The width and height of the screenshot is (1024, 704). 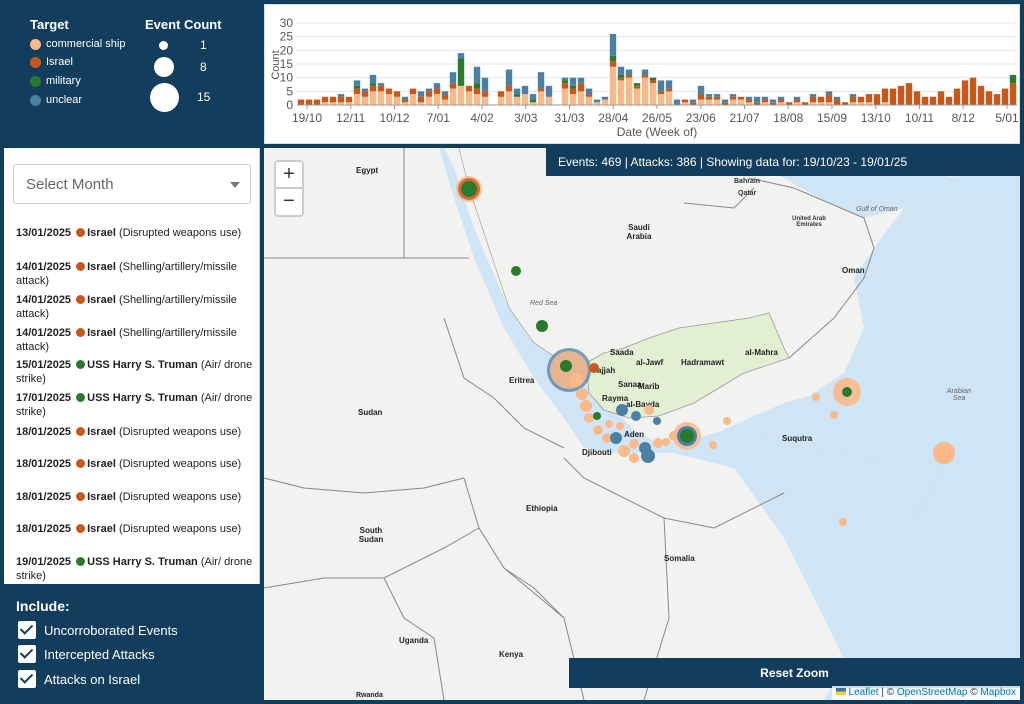 I want to click on label-red-sea: Red Sea, so click(x=544, y=303).